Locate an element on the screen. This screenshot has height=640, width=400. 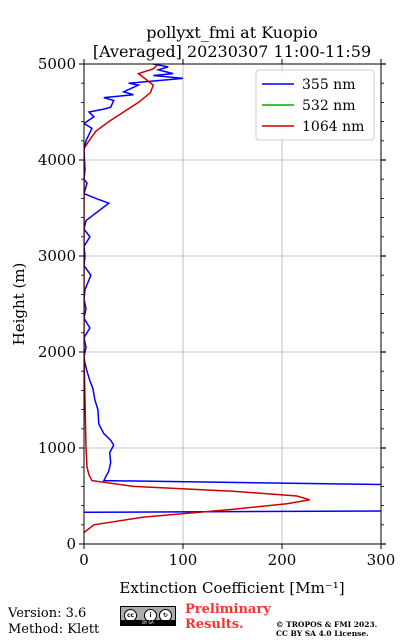
preliminary-line-1: Preliminary is located at coordinates (228, 609).